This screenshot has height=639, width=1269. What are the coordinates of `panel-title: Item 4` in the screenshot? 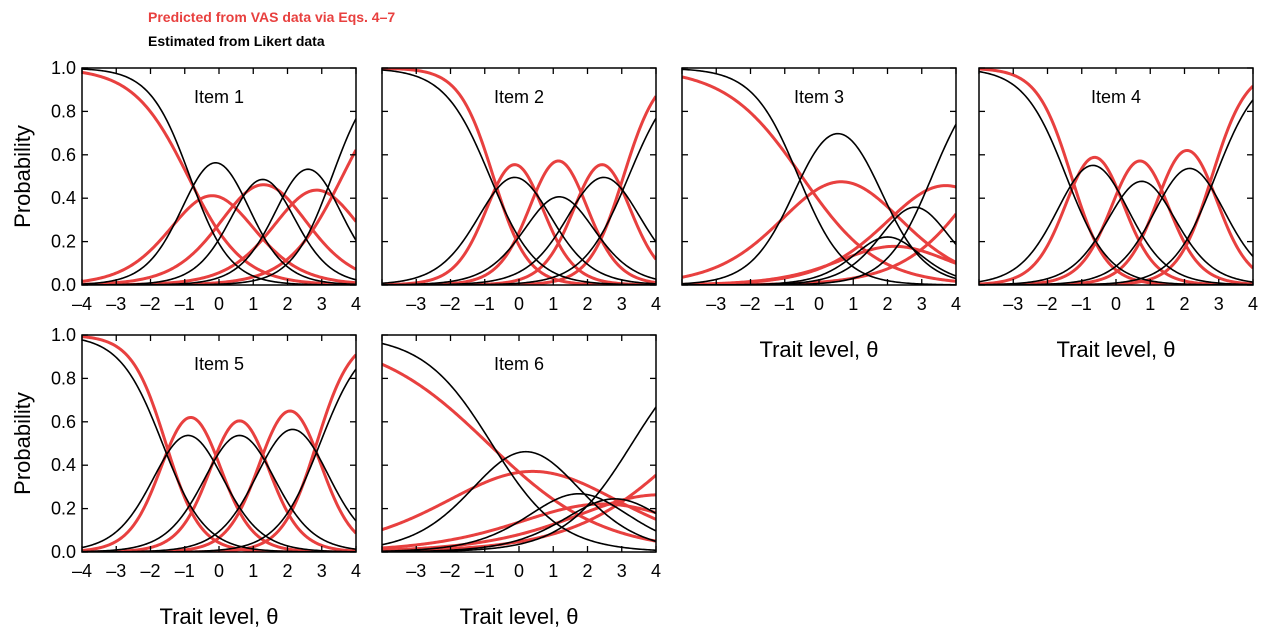 It's located at (1116, 97).